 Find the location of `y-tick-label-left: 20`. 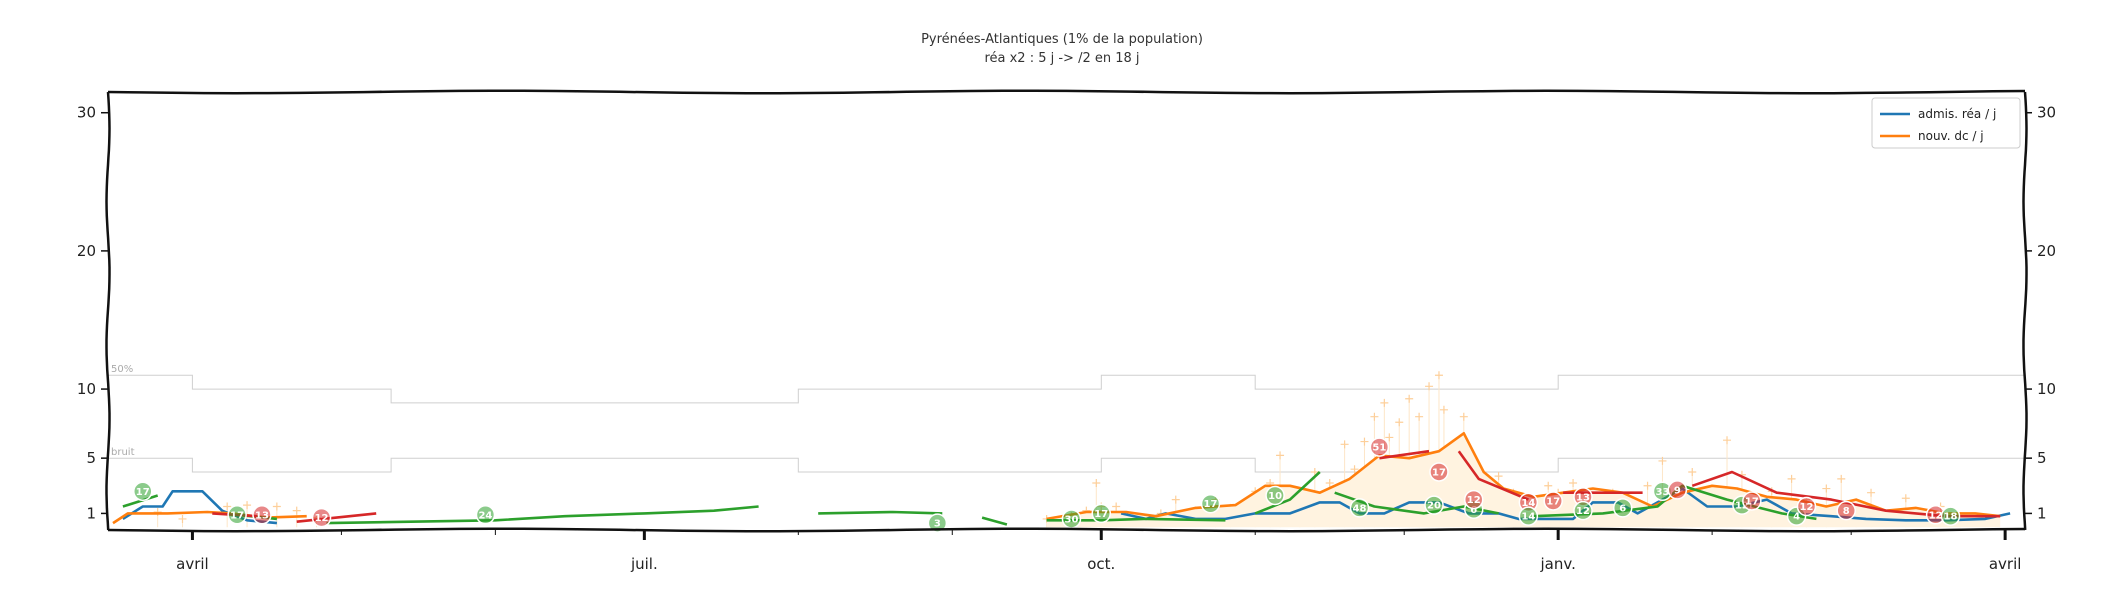

y-tick-label-left: 20 is located at coordinates (86, 251).